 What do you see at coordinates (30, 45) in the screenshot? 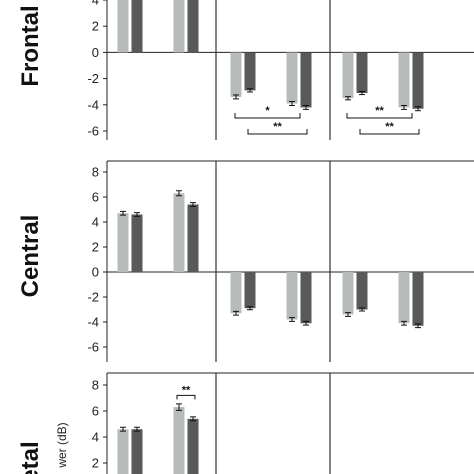
I see `row-label-frontal: Frontal` at bounding box center [30, 45].